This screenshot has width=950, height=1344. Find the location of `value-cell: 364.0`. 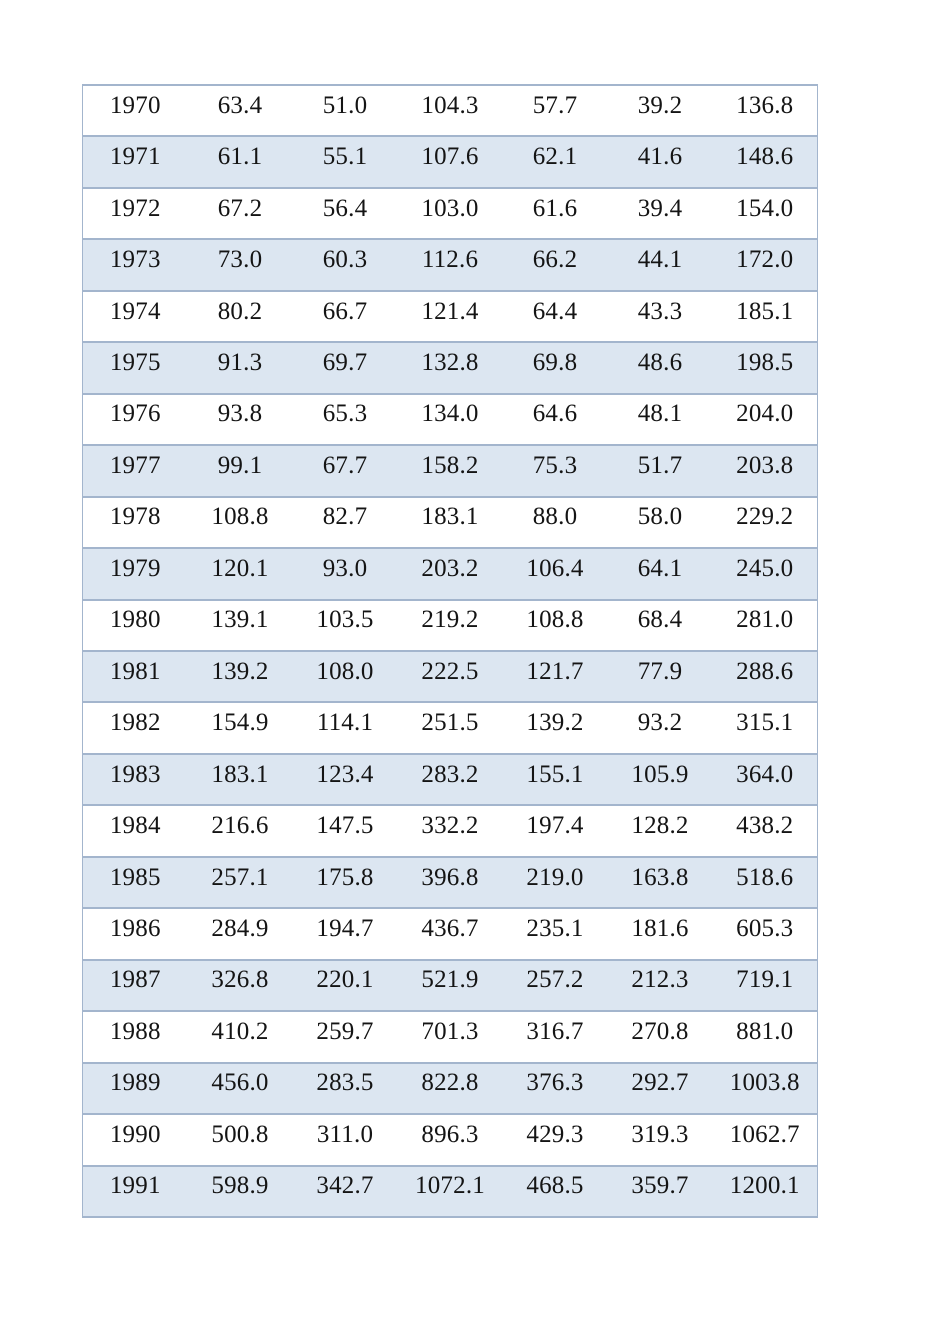

value-cell: 364.0 is located at coordinates (765, 779).